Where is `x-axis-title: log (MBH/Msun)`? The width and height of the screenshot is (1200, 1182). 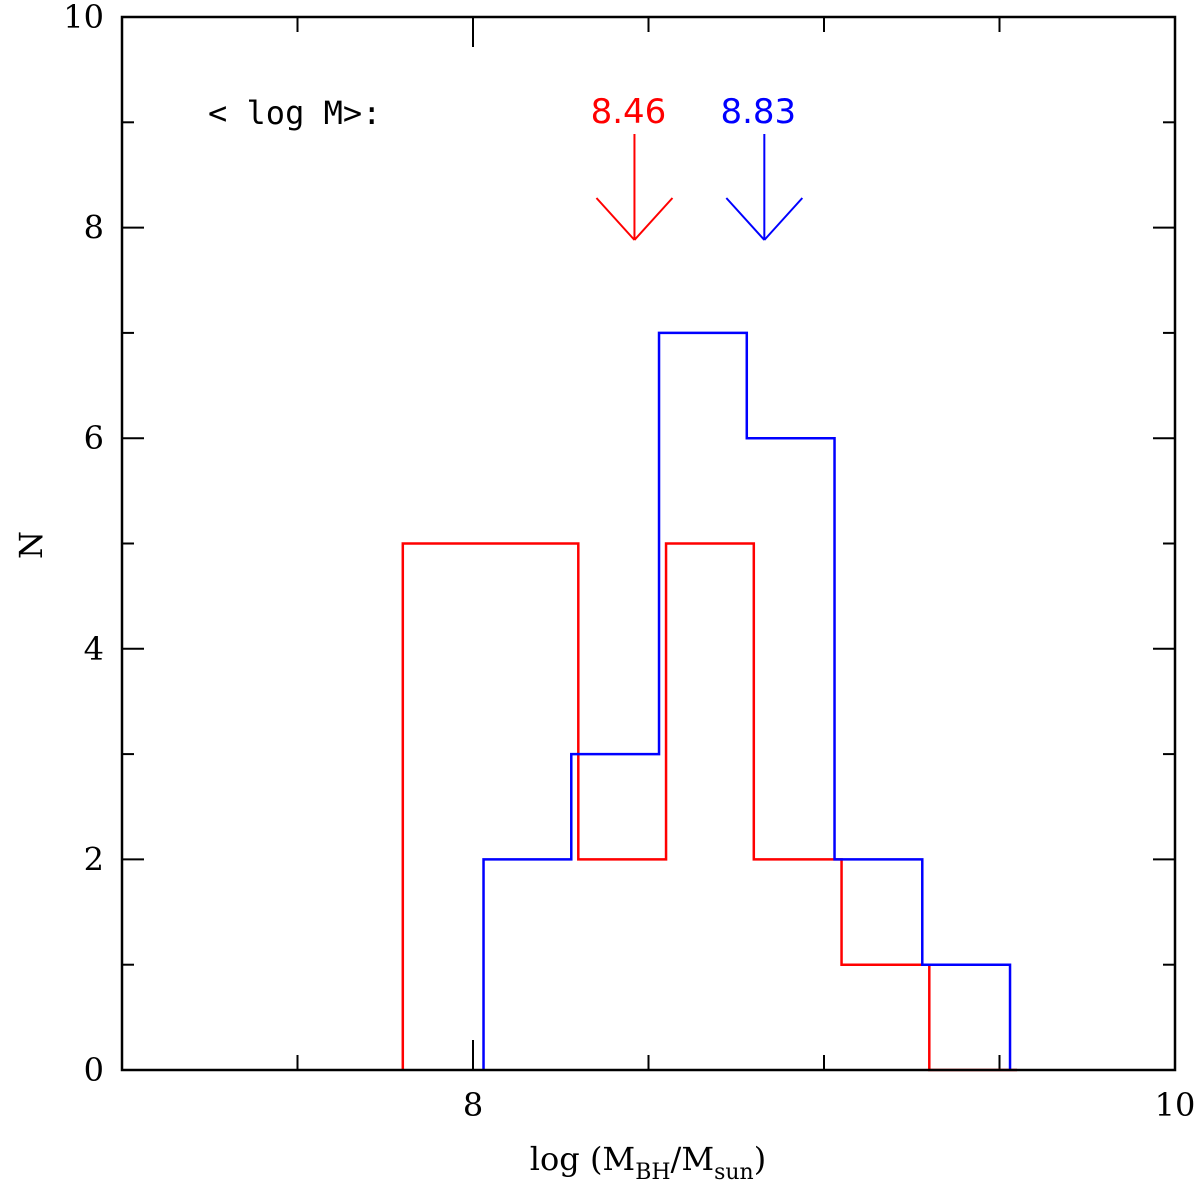
x-axis-title: log (MBH/Msun) is located at coordinates (648, 1161).